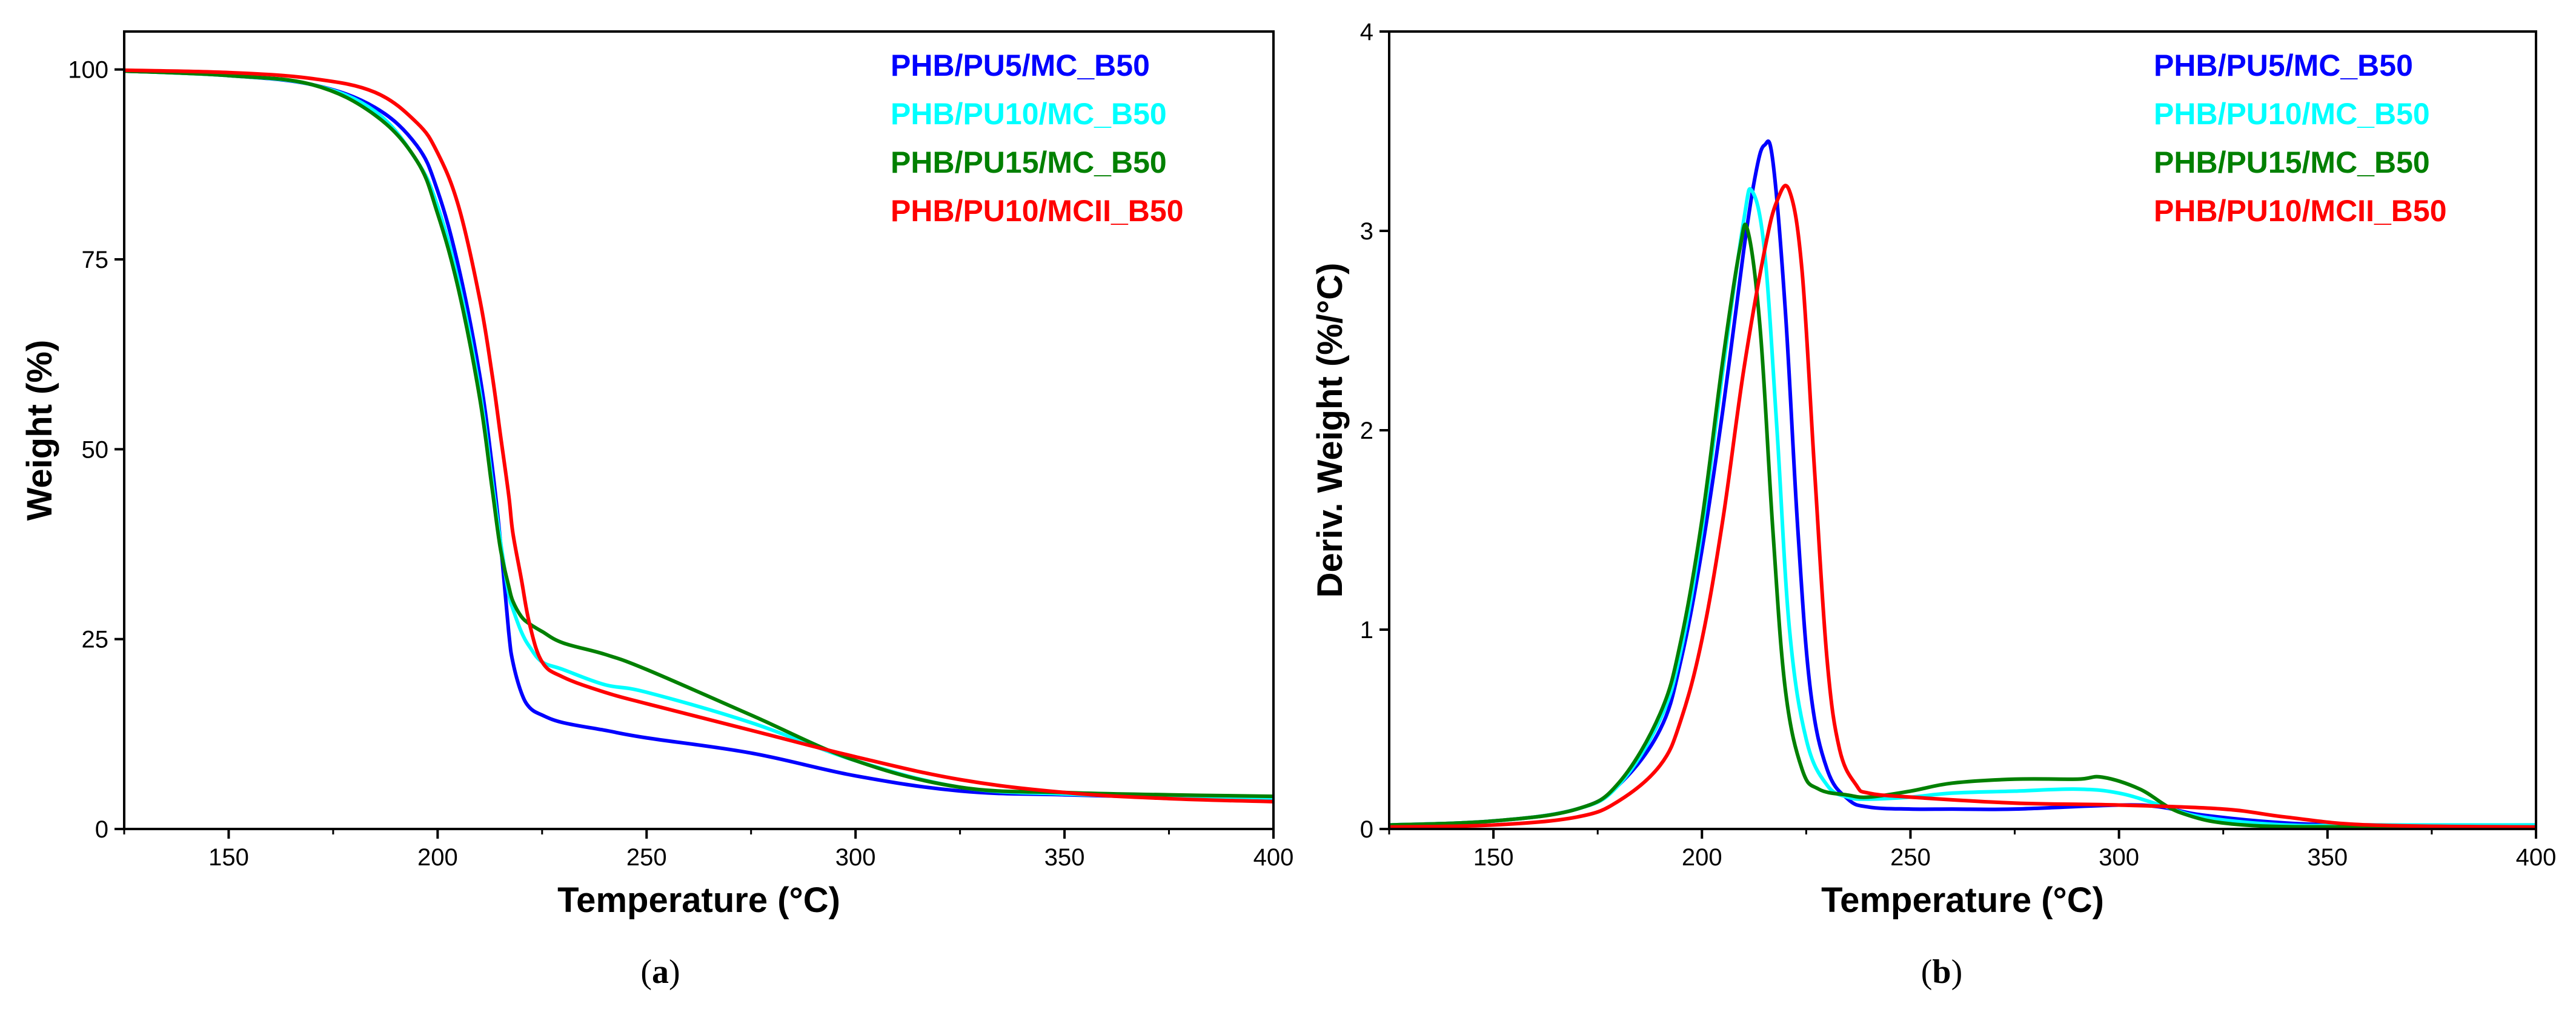 Image resolution: width=2576 pixels, height=1012 pixels. Describe the element at coordinates (2283, 65) in the screenshot. I see `b-legend-entry-0: PHB/PU5/MC_B50` at that location.